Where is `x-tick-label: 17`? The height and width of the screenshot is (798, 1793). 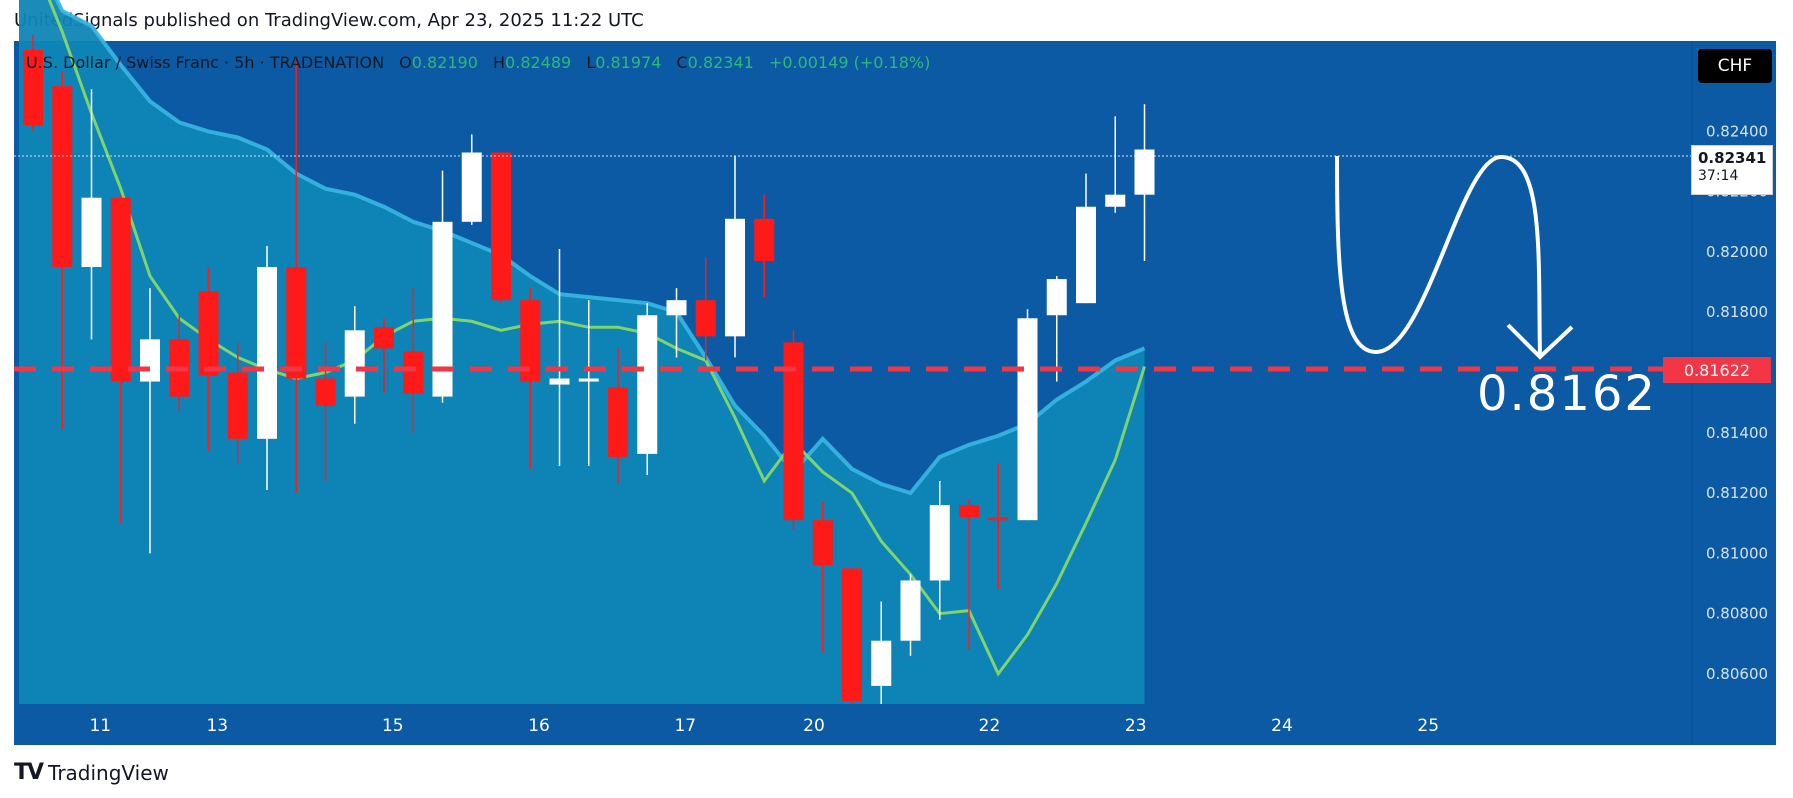
x-tick-label: 17 is located at coordinates (685, 726).